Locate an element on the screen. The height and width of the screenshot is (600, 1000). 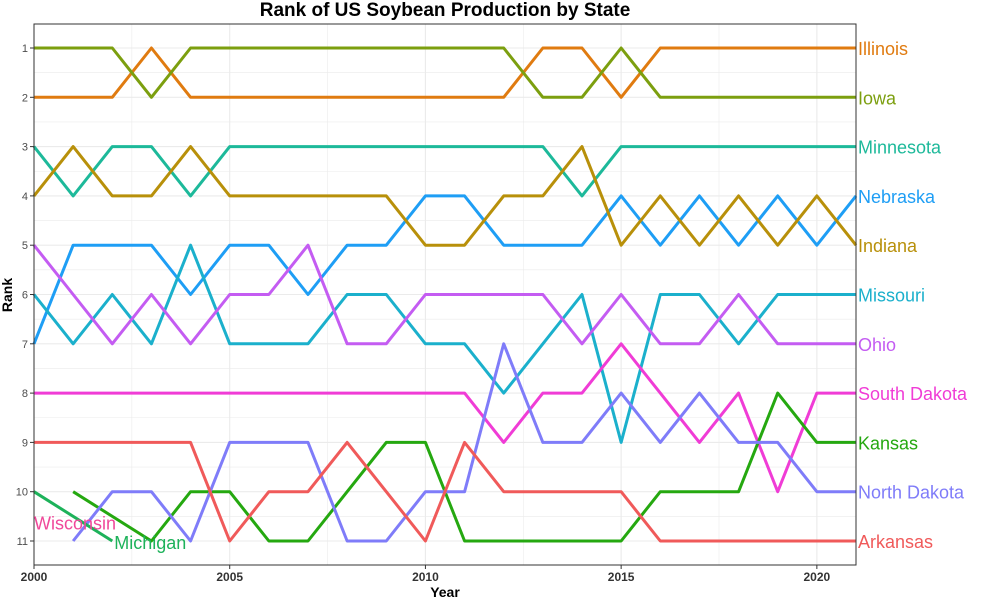
y-tick-label: 7 is located at coordinates (25, 345).